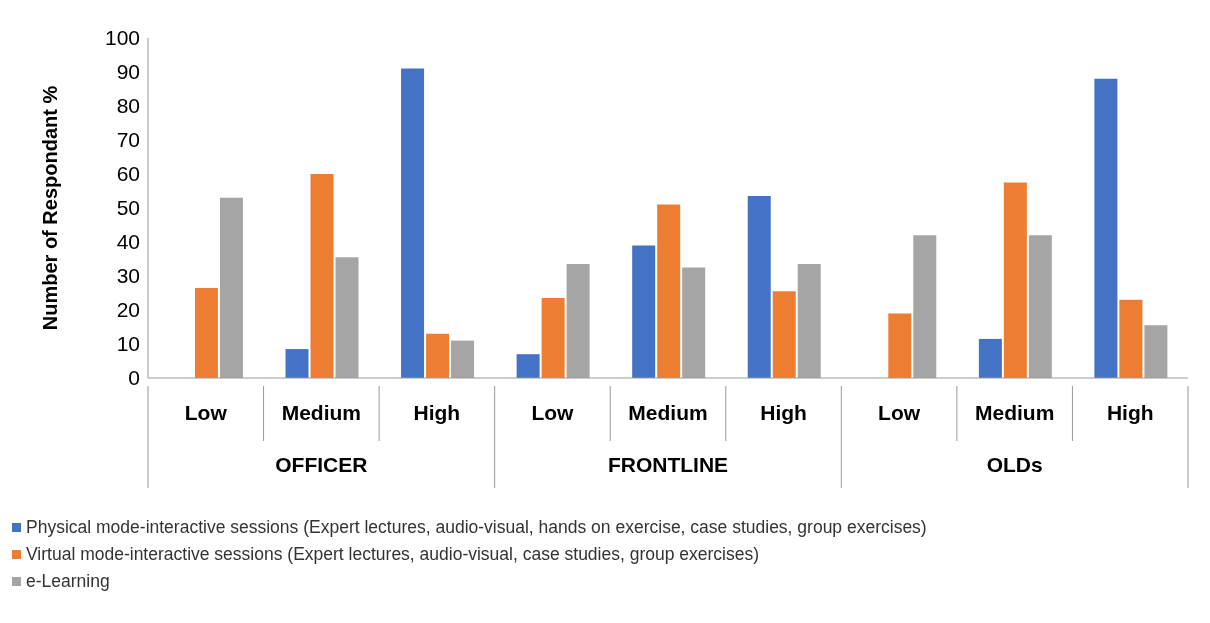  What do you see at coordinates (128, 174) in the screenshot?
I see `y-tick-label: 60` at bounding box center [128, 174].